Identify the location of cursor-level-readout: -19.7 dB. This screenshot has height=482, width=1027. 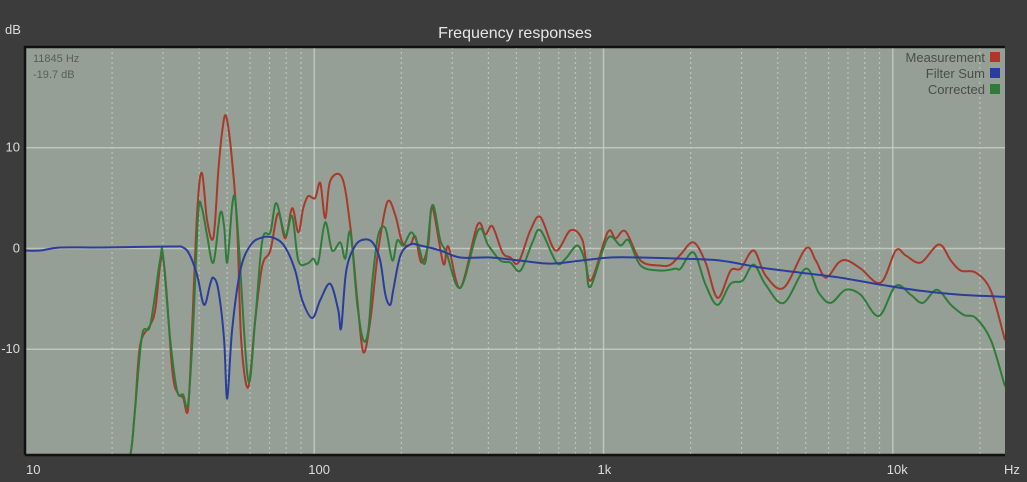
(54, 75).